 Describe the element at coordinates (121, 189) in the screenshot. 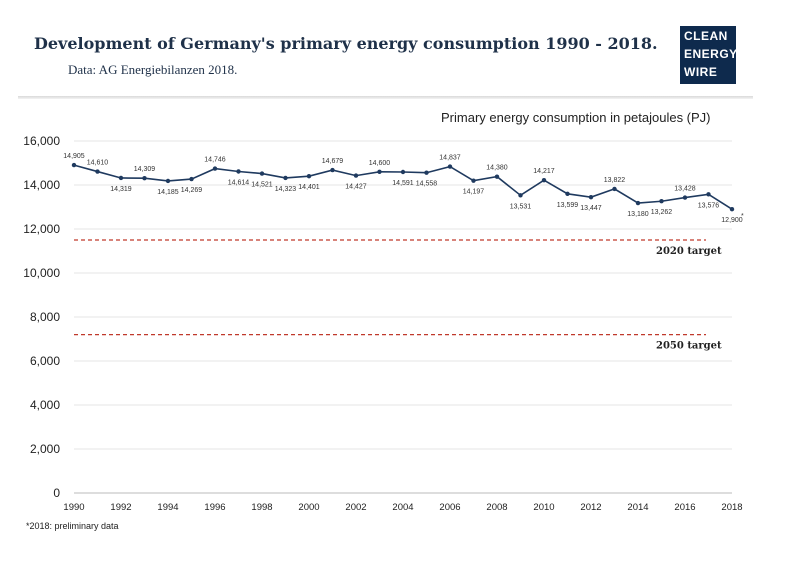

I see `data-label: 14,319` at that location.